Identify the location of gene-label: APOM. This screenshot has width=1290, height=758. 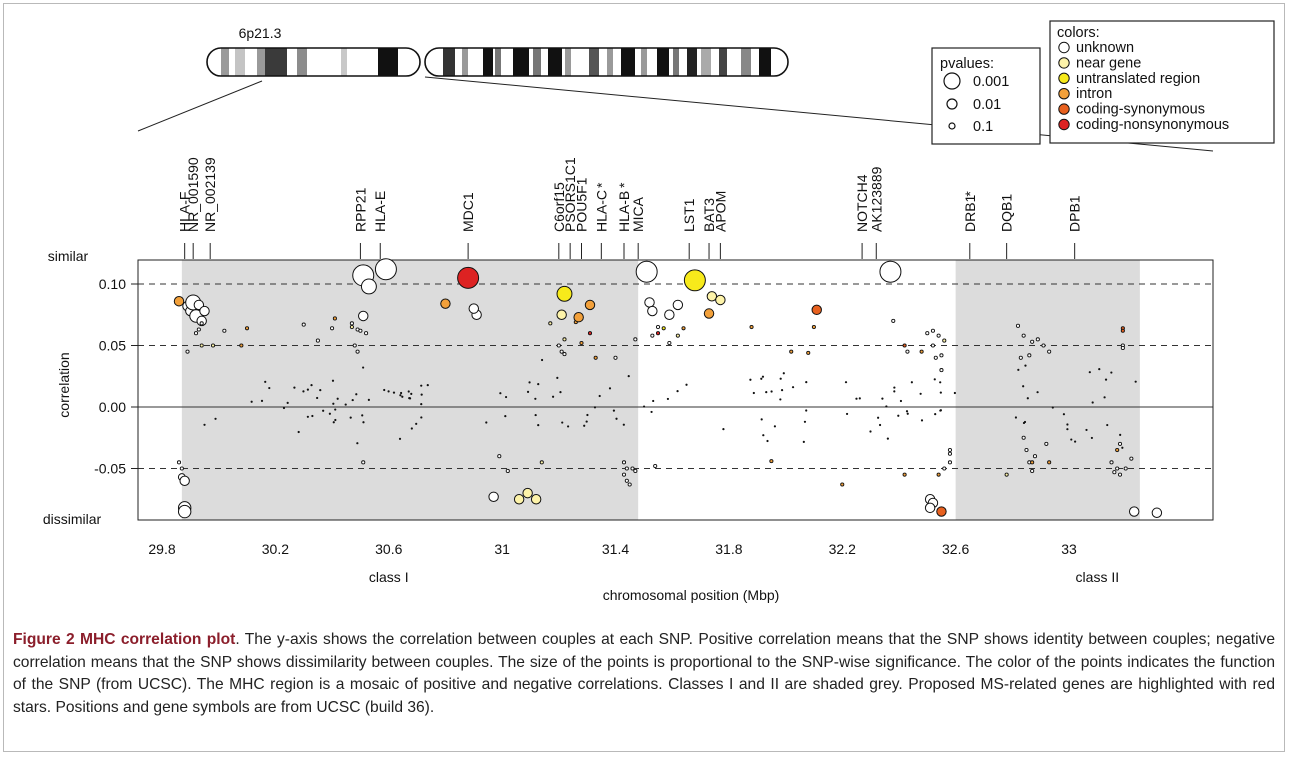
(720, 211).